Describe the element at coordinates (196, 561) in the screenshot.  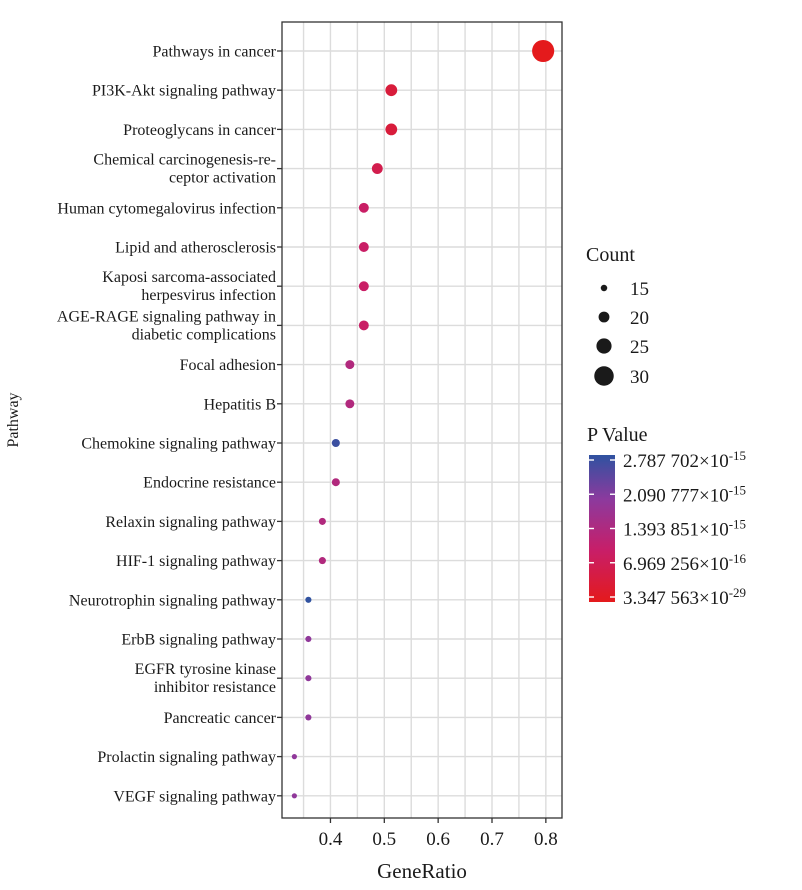
I see `y-tick-label: HIF-1 signaling pathway` at that location.